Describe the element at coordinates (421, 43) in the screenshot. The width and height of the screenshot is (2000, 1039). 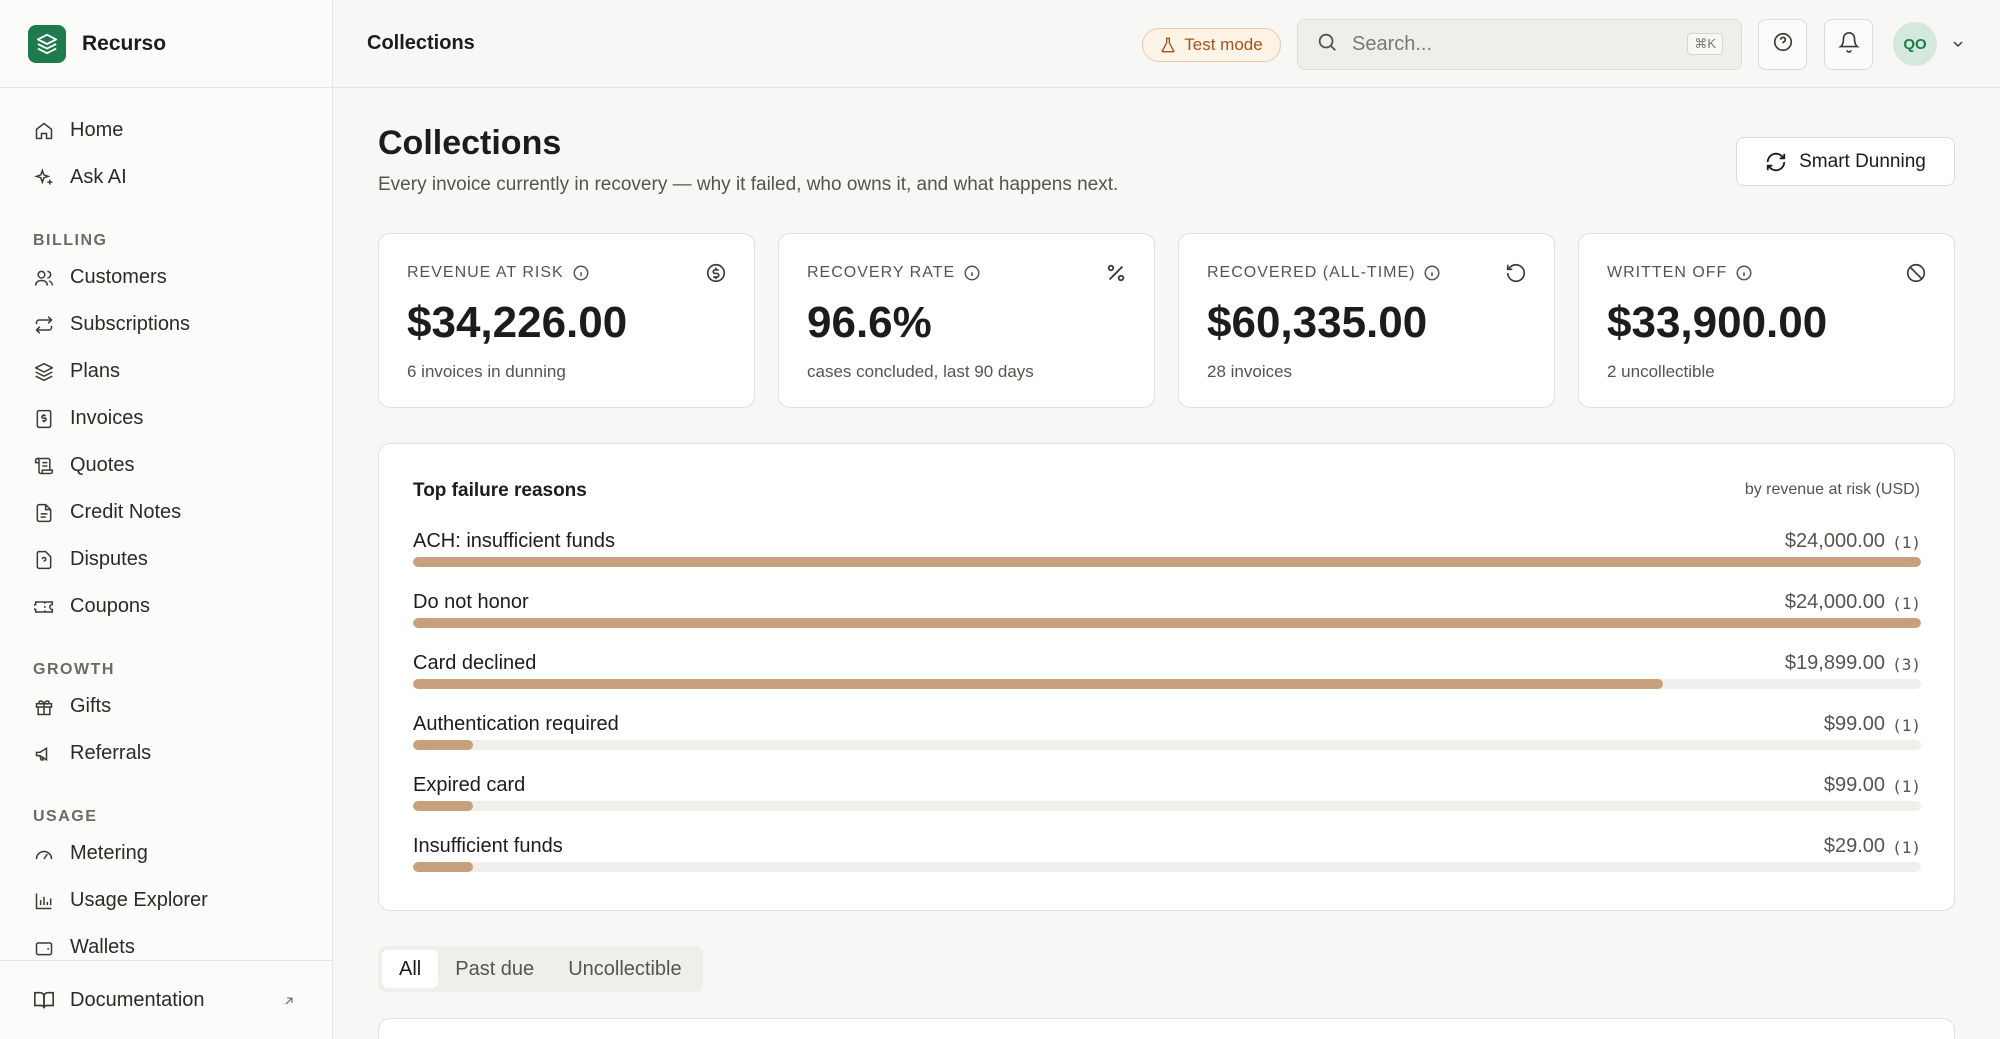
I see `header-title: Collections` at that location.